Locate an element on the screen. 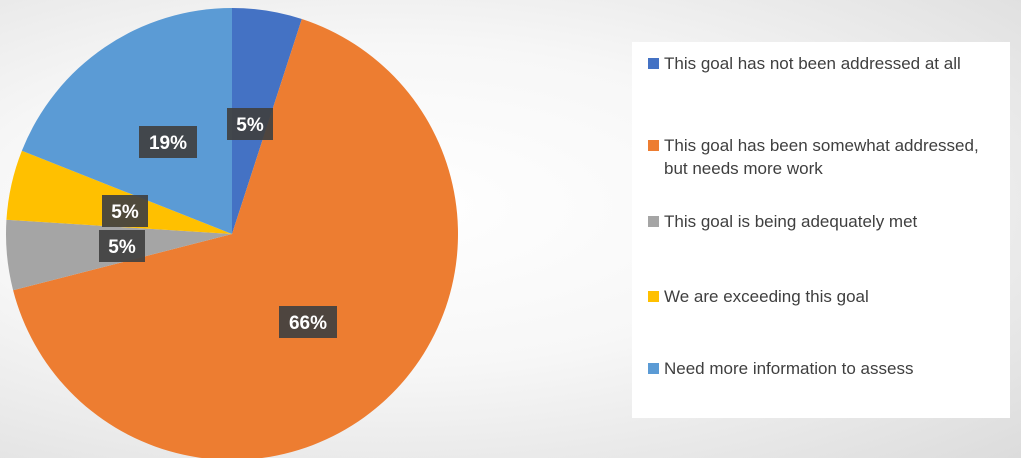 Image resolution: width=1021 pixels, height=458 pixels. legend-item-not-addressed: This goal has not been addressed at all is located at coordinates (826, 63).